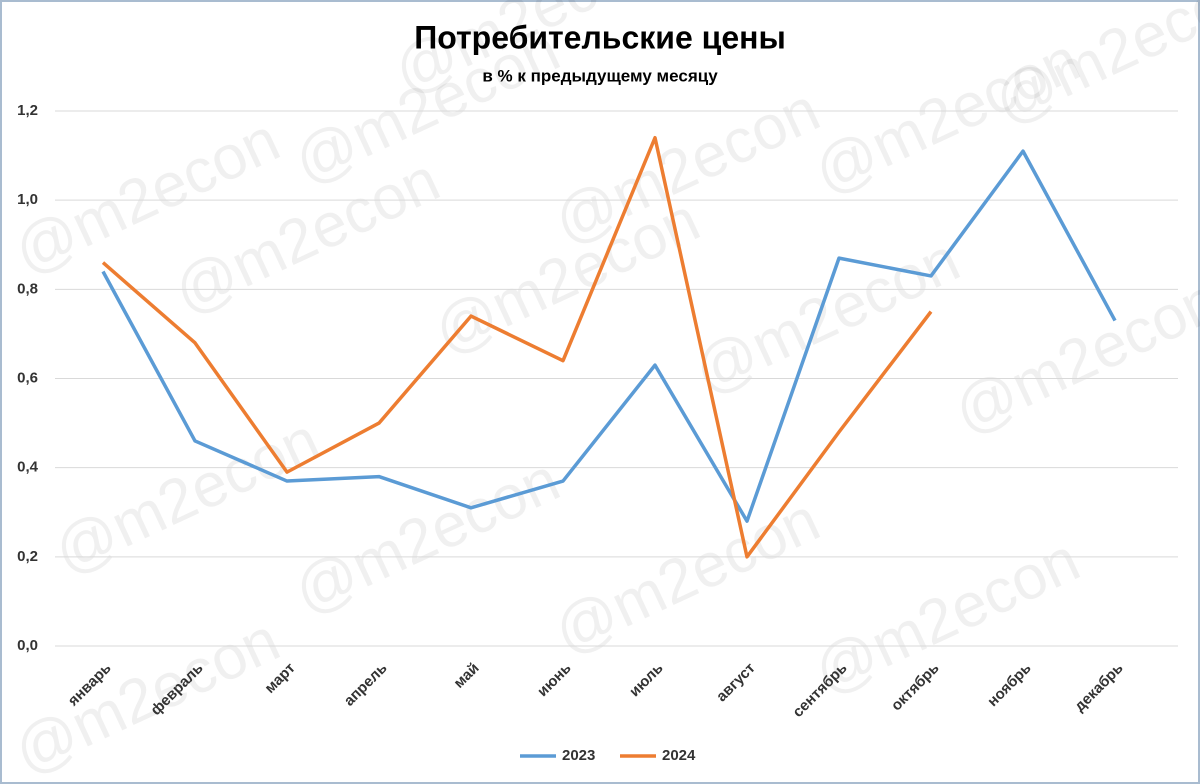 This screenshot has height=784, width=1200. I want to click on y-tick-label: 1,2, so click(27, 110).